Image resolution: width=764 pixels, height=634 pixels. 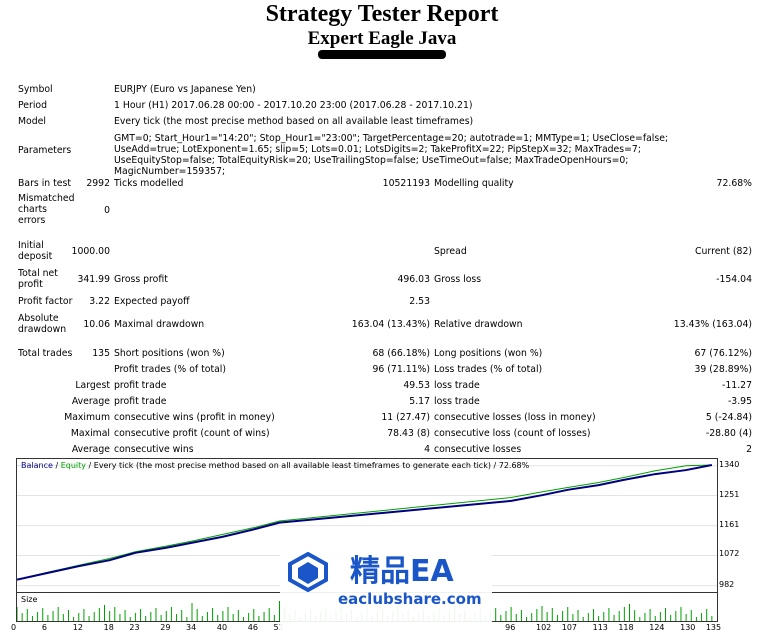 I want to click on watermark-logo-icon, so click(x=308, y=572).